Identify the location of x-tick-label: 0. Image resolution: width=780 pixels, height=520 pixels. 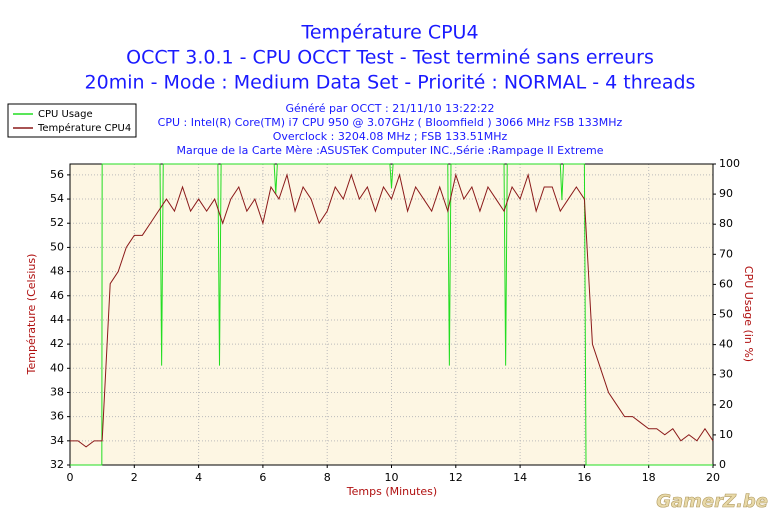
(70, 477).